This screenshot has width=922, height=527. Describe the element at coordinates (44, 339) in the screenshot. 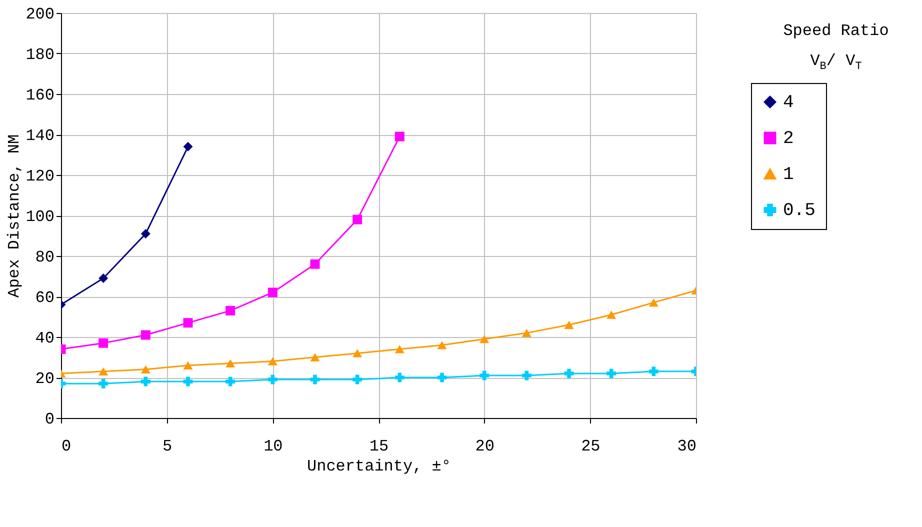

I see `y-tick-label: 40` at that location.